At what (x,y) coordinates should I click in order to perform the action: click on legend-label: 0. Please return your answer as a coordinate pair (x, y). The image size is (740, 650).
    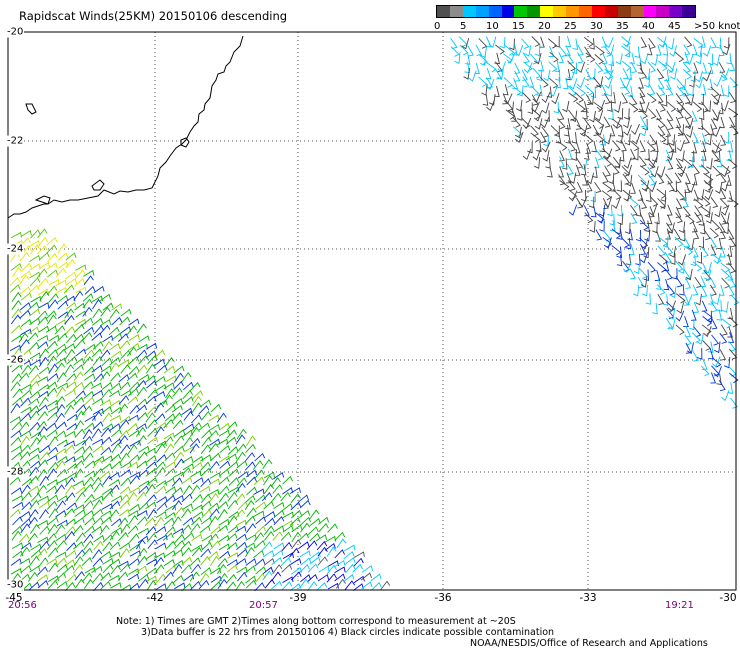
    Looking at the image, I should click on (437, 26).